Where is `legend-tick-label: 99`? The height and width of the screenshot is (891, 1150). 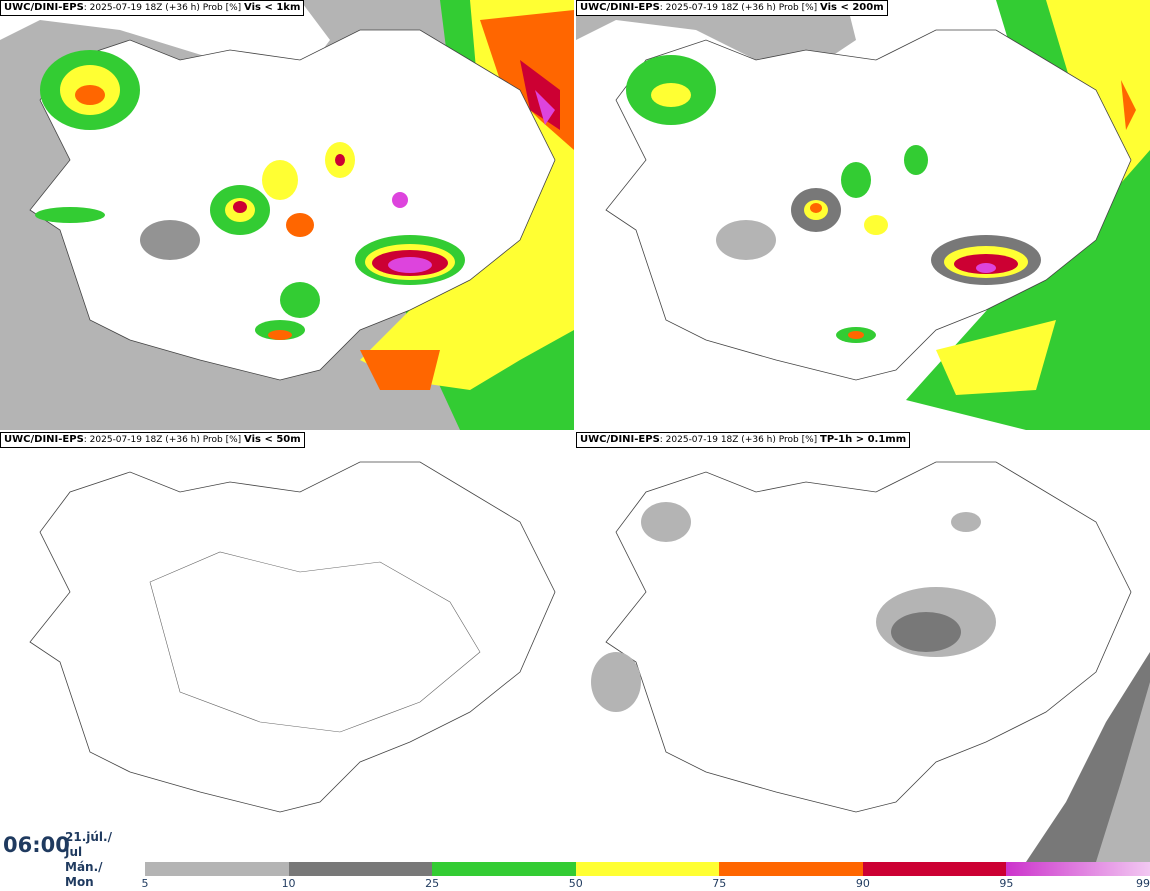 legend-tick-label: 99 is located at coordinates (1143, 883).